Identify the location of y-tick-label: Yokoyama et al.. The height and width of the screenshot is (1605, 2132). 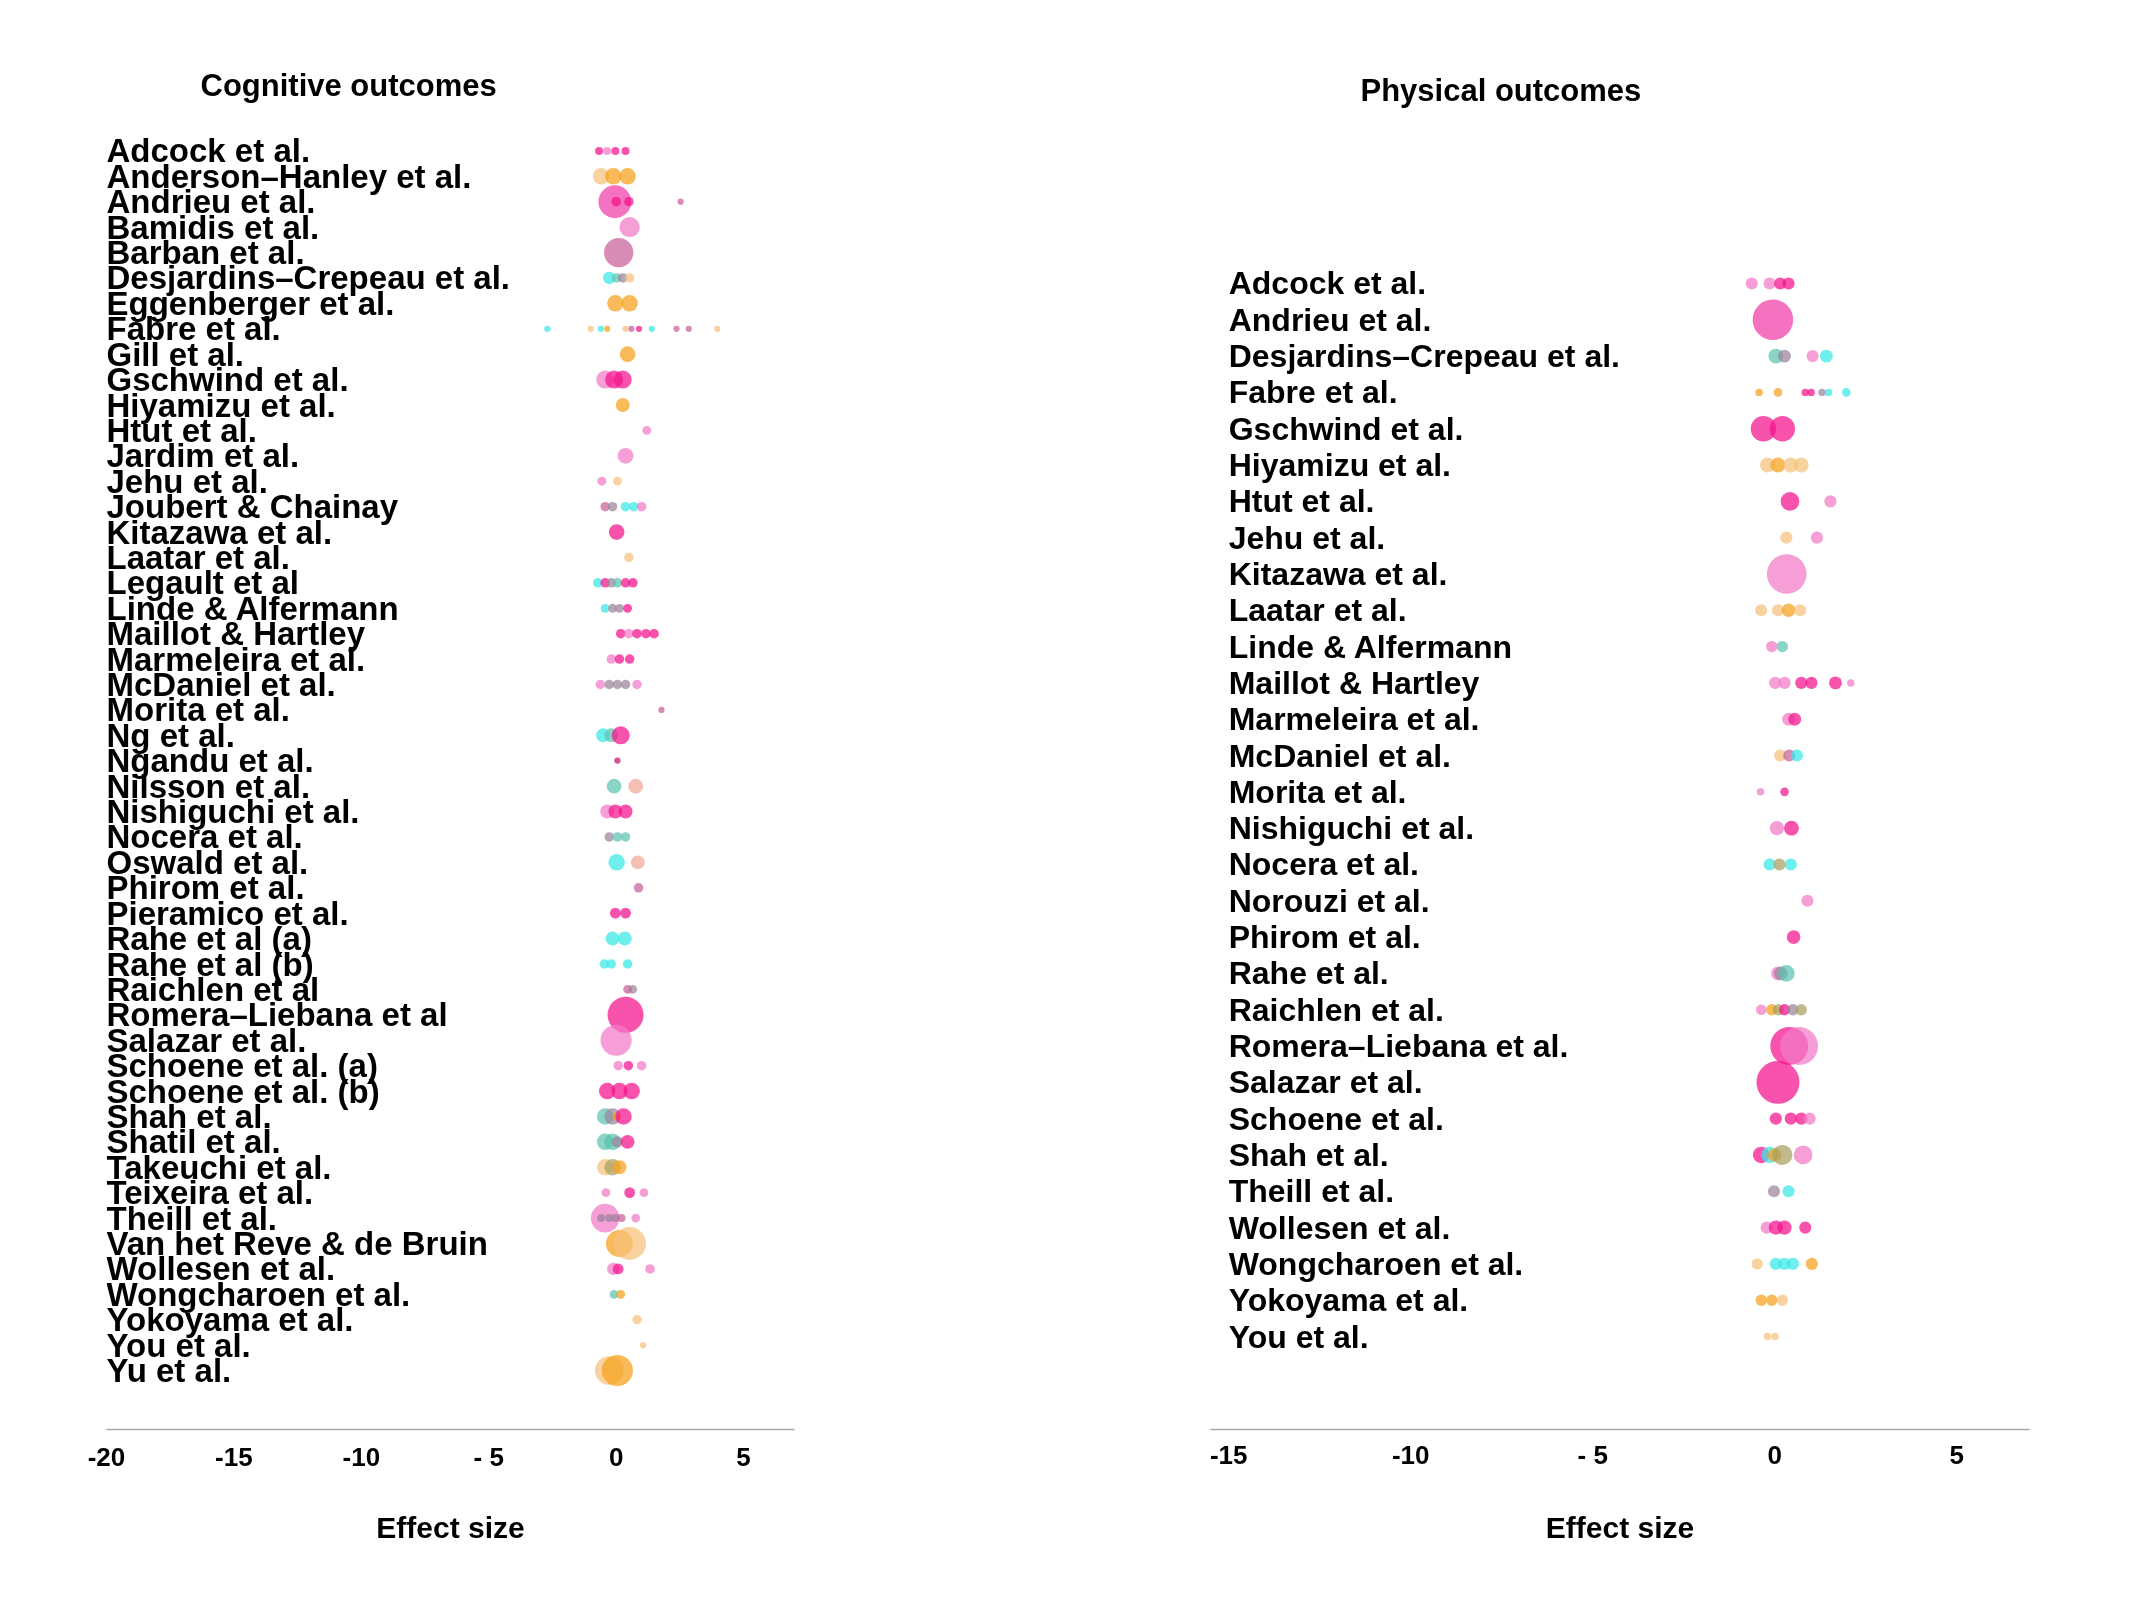
(1348, 1300).